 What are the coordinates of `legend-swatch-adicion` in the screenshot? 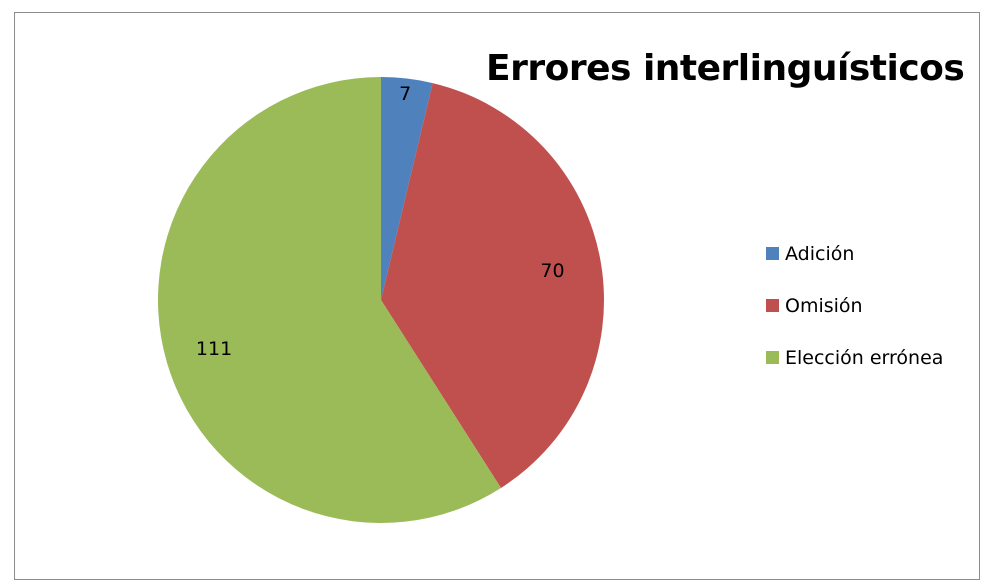 It's located at (772, 253).